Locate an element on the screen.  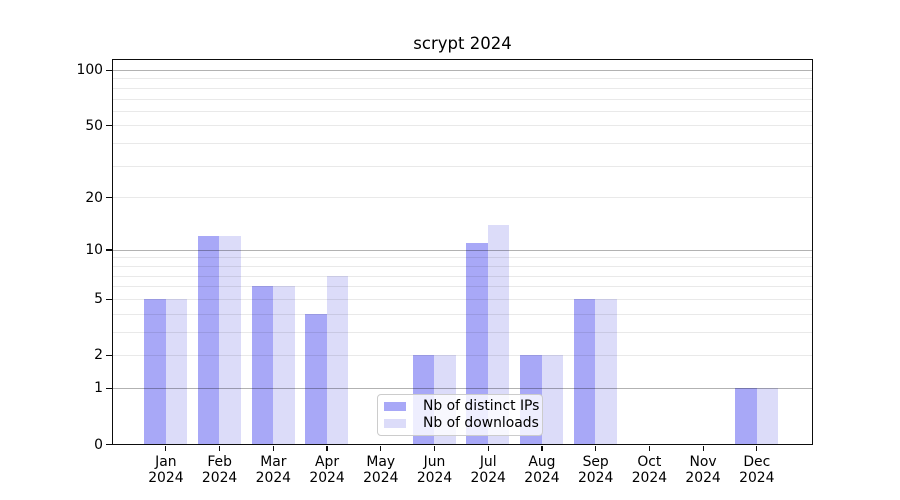
bar-downloads-jul is located at coordinates (498, 334).